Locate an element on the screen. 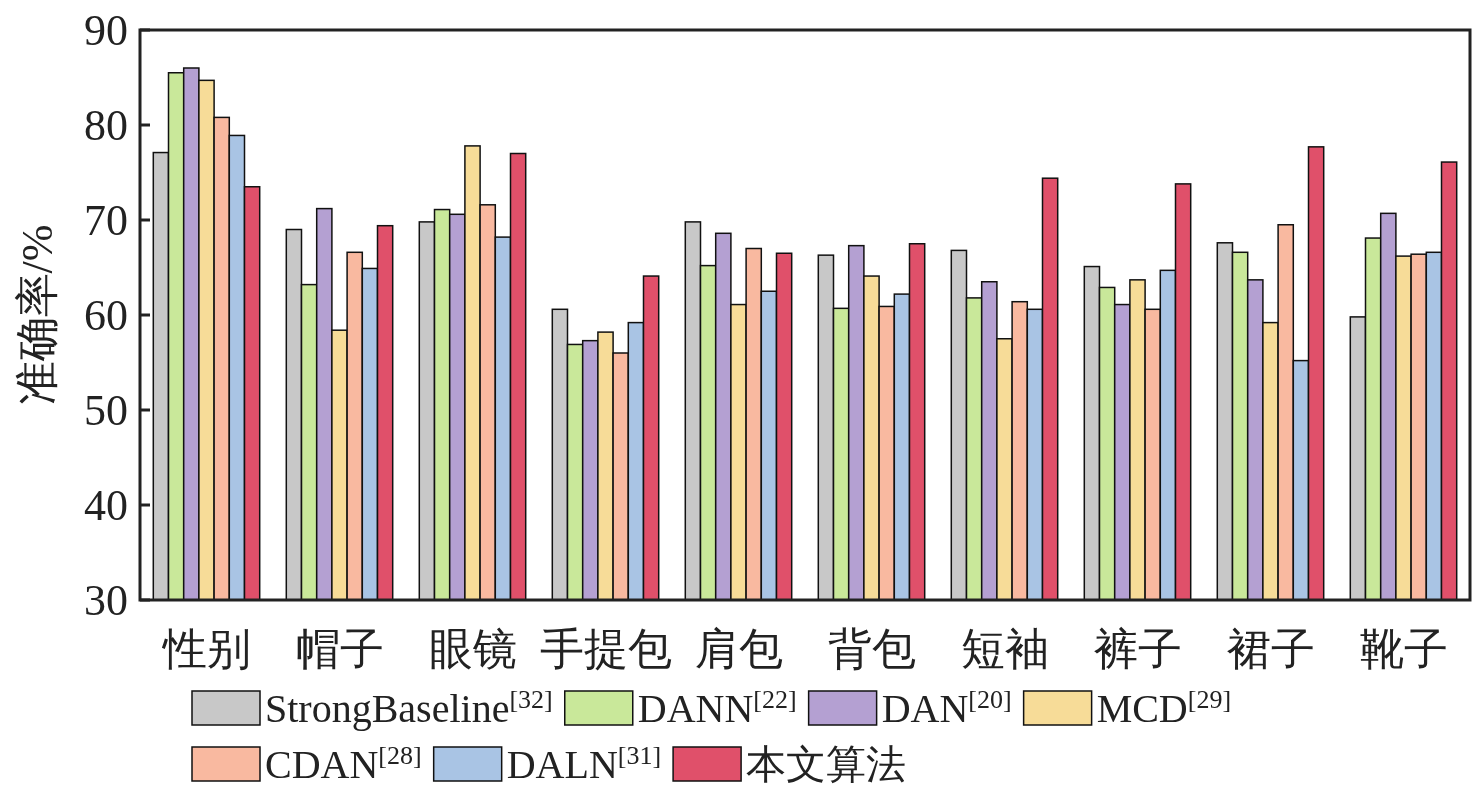  legend-label: MCD$^{[29]}$ is located at coordinates (1164, 707).